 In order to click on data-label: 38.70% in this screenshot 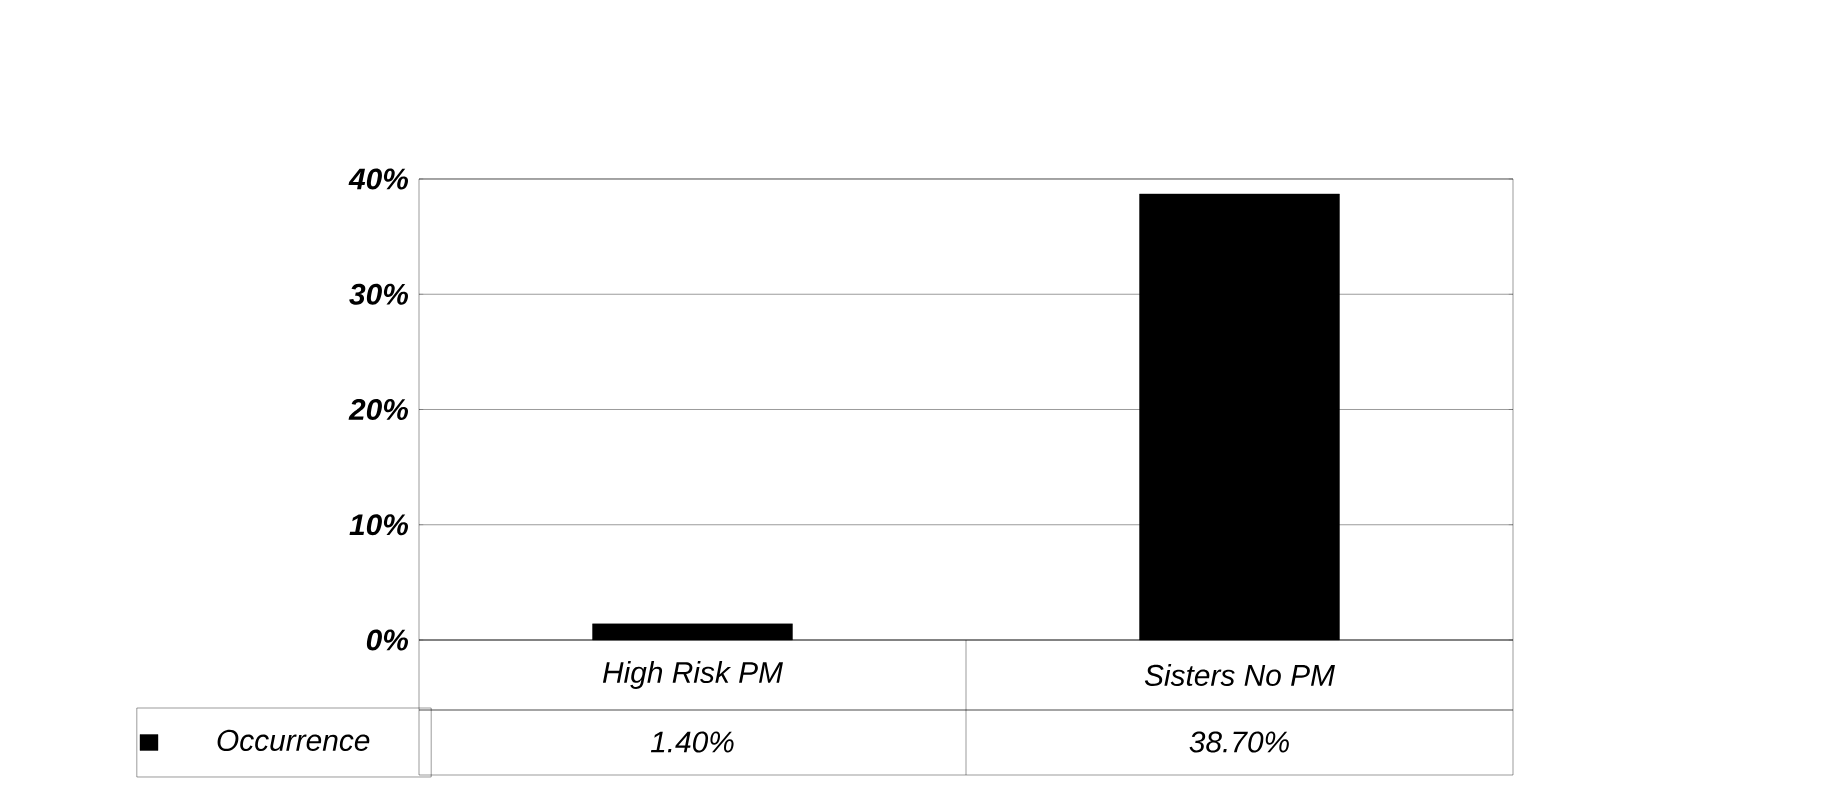, I will do `click(1239, 742)`.